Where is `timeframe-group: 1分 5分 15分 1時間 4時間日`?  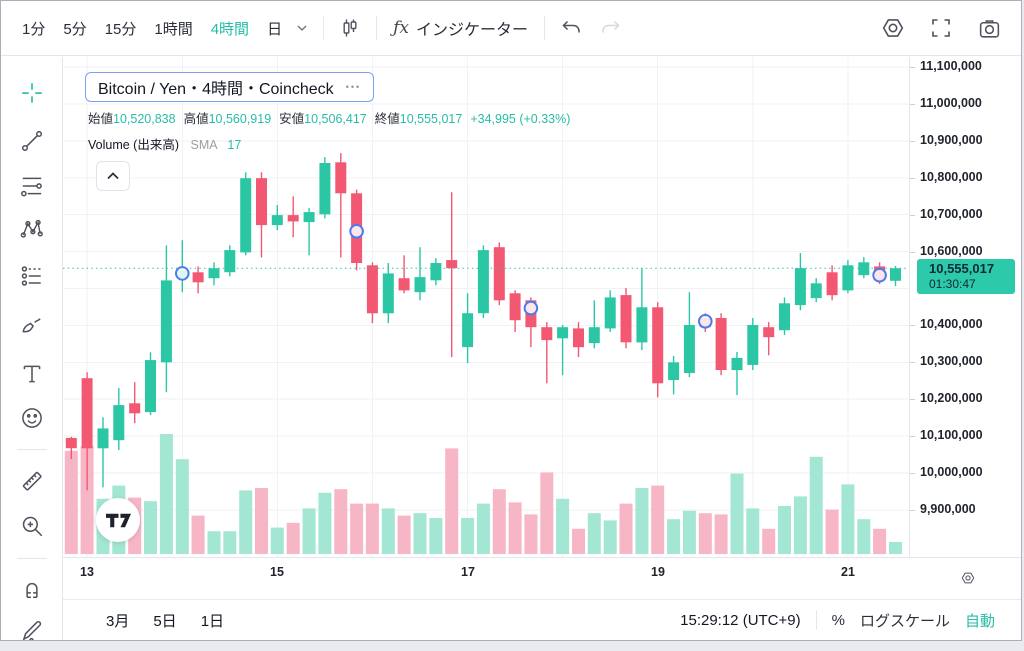 timeframe-group: 1分 5分 15分 1時間 4時間日 is located at coordinates (152, 28).